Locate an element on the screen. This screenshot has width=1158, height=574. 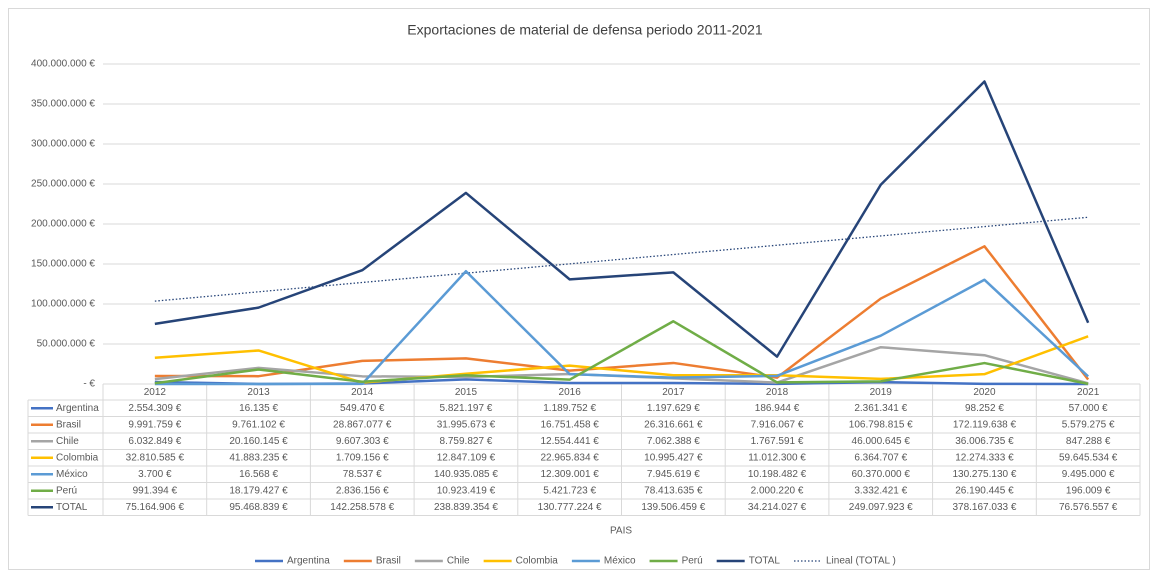
x-tick-label: 2019 is located at coordinates (881, 392).